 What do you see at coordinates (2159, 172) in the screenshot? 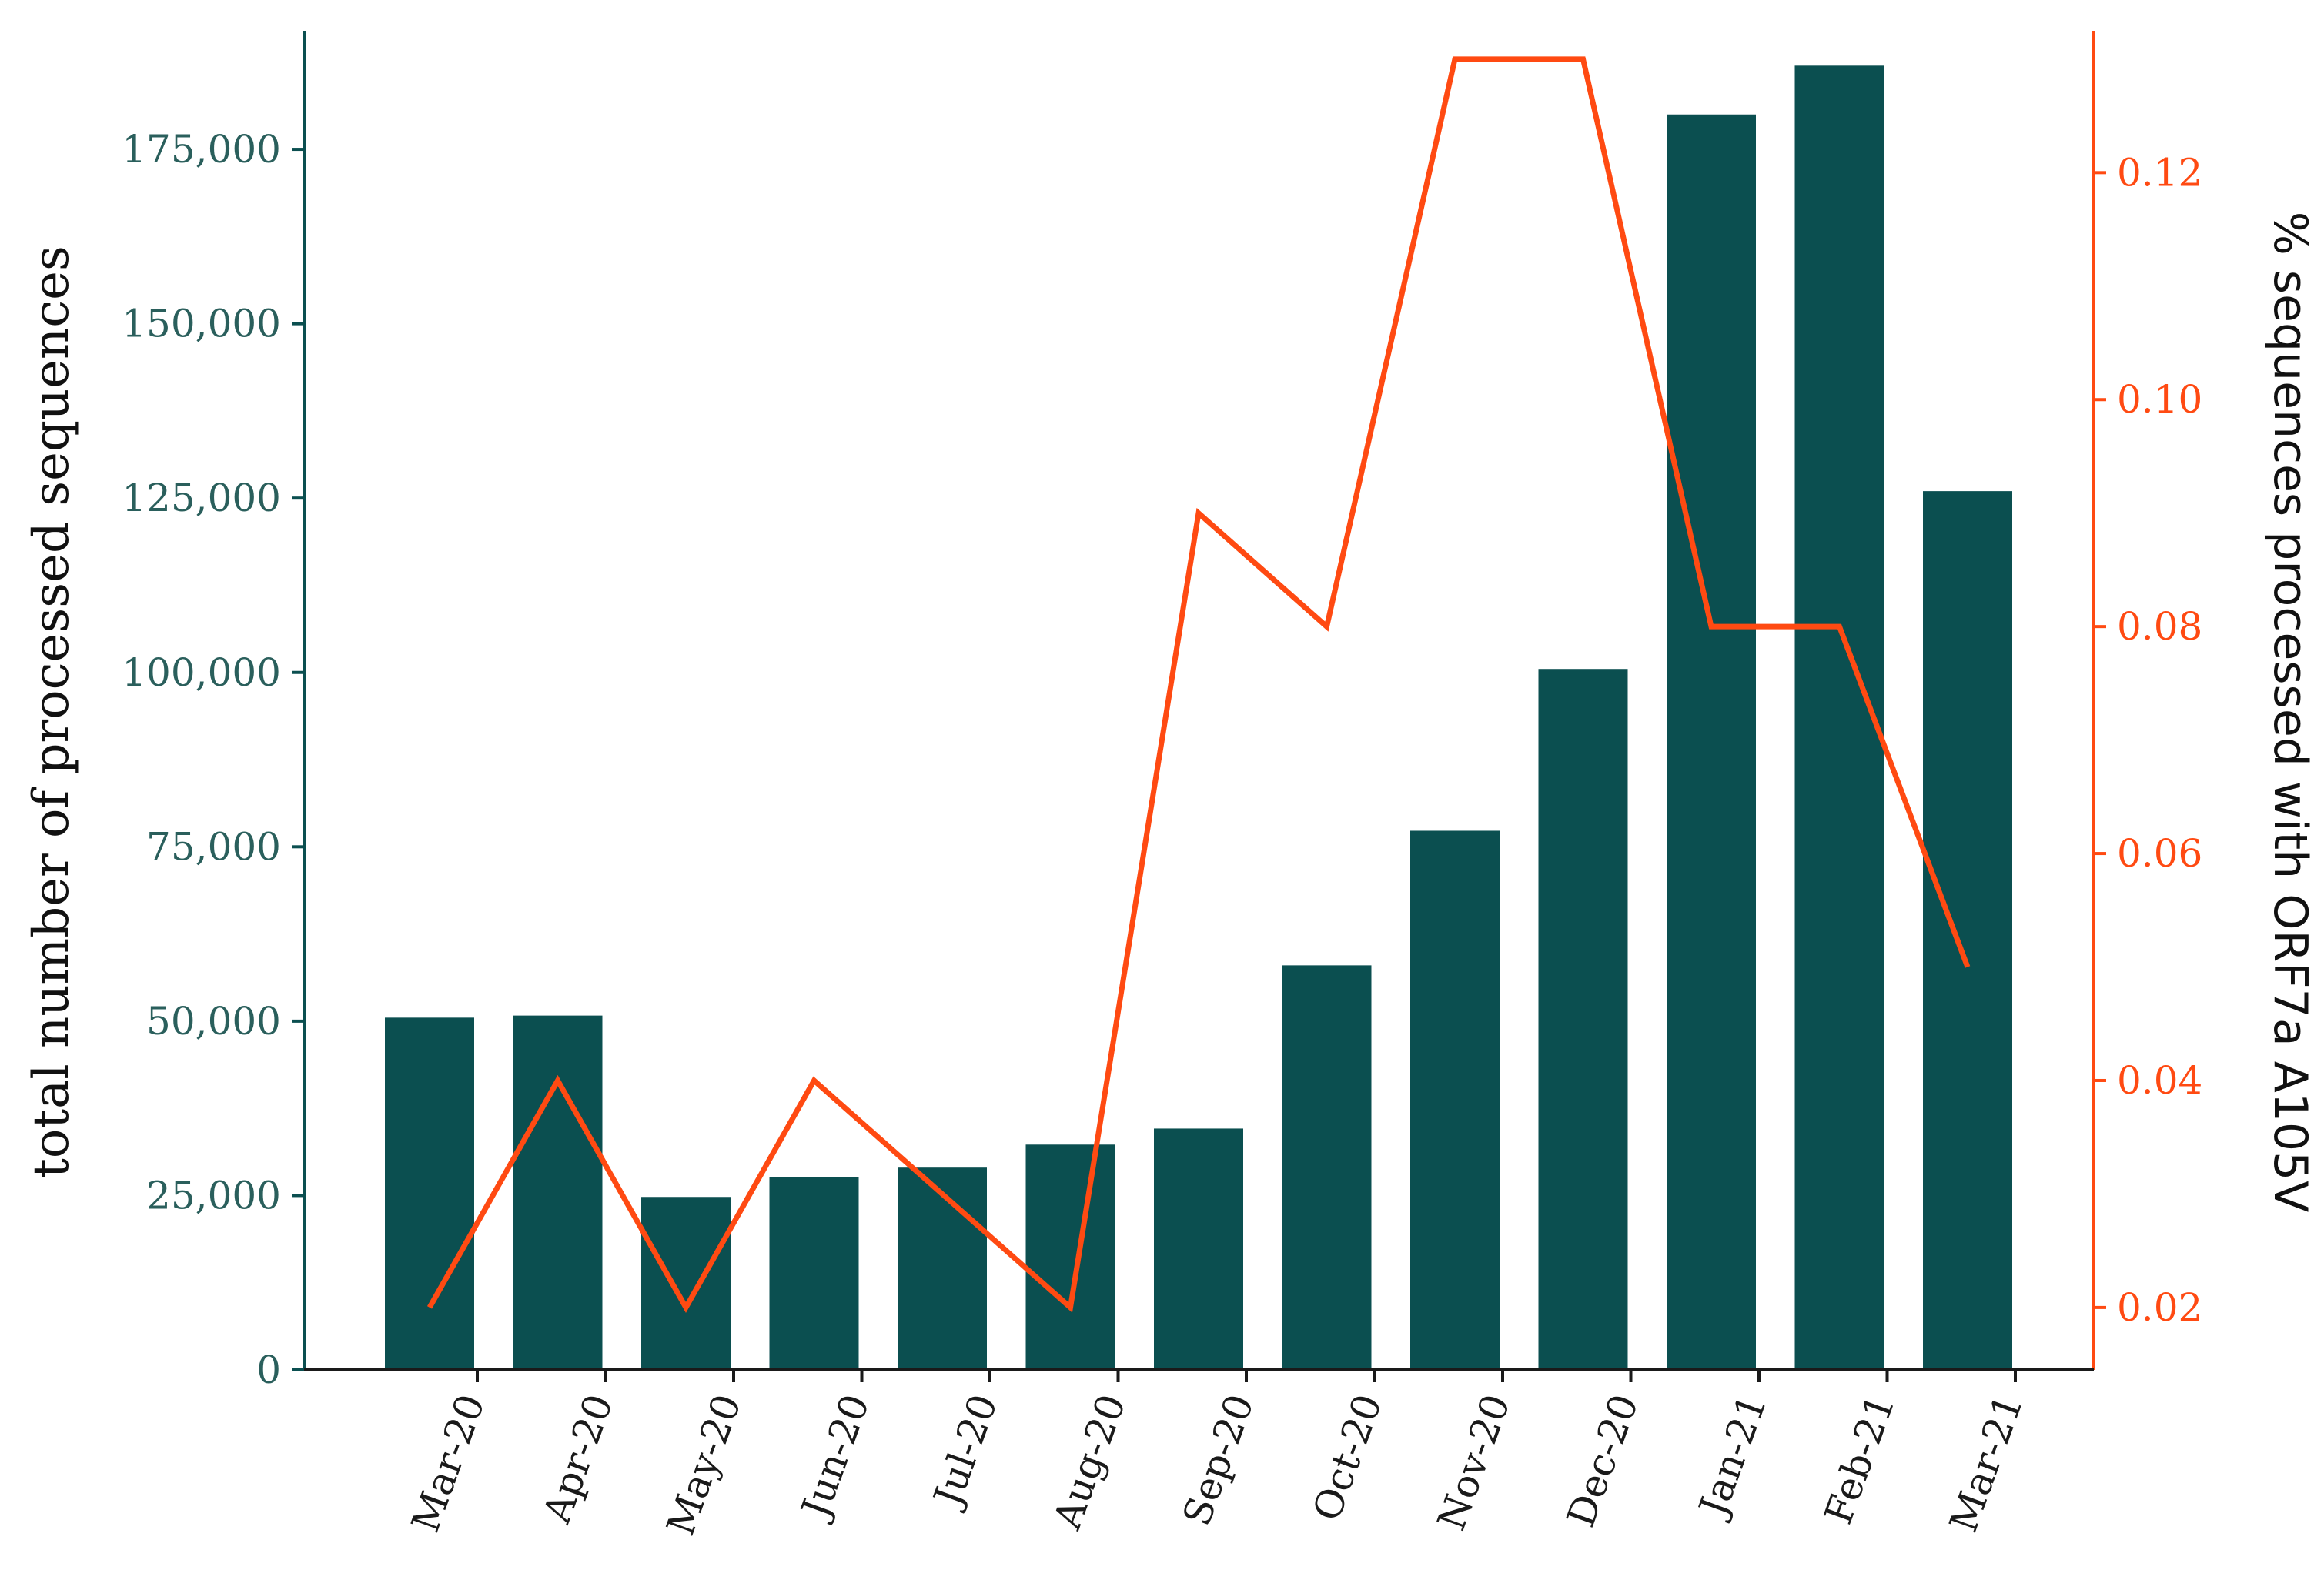
I see `y-tick-label-right: 0.12` at bounding box center [2159, 172].